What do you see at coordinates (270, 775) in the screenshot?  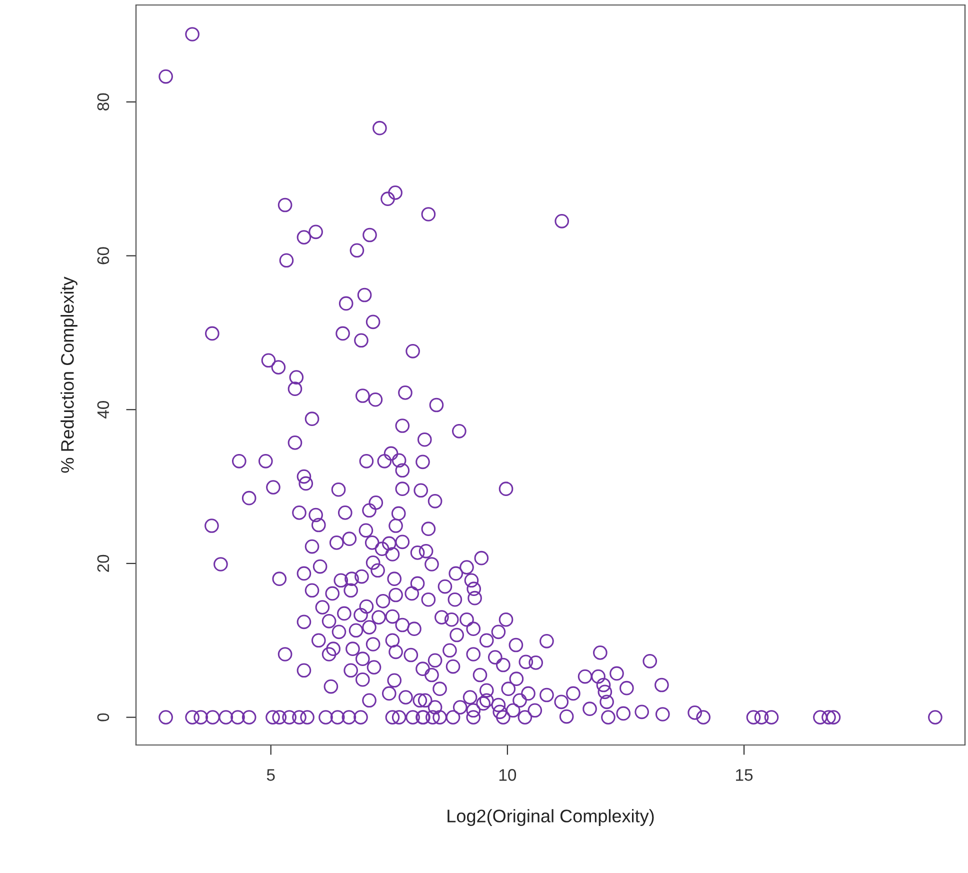 I see `x-tick-label: 5` at bounding box center [270, 775].